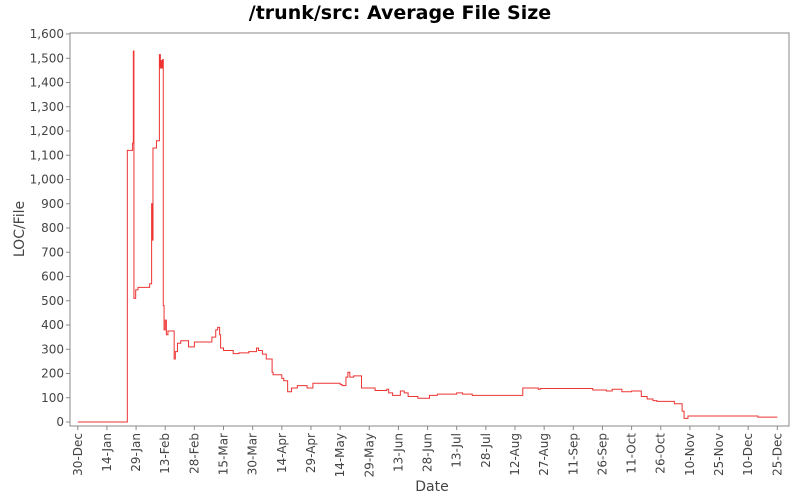 This screenshot has width=800, height=500. I want to click on y-tick-label: 1,600, so click(47, 34).